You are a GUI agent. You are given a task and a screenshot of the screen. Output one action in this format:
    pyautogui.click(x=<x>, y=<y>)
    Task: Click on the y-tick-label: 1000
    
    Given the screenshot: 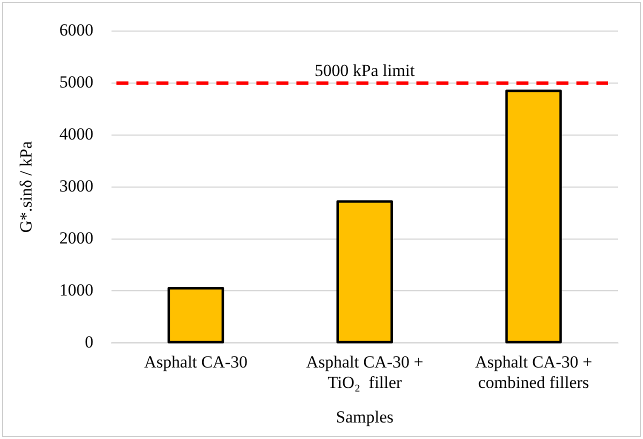 What is the action you would take?
    pyautogui.click(x=76, y=290)
    